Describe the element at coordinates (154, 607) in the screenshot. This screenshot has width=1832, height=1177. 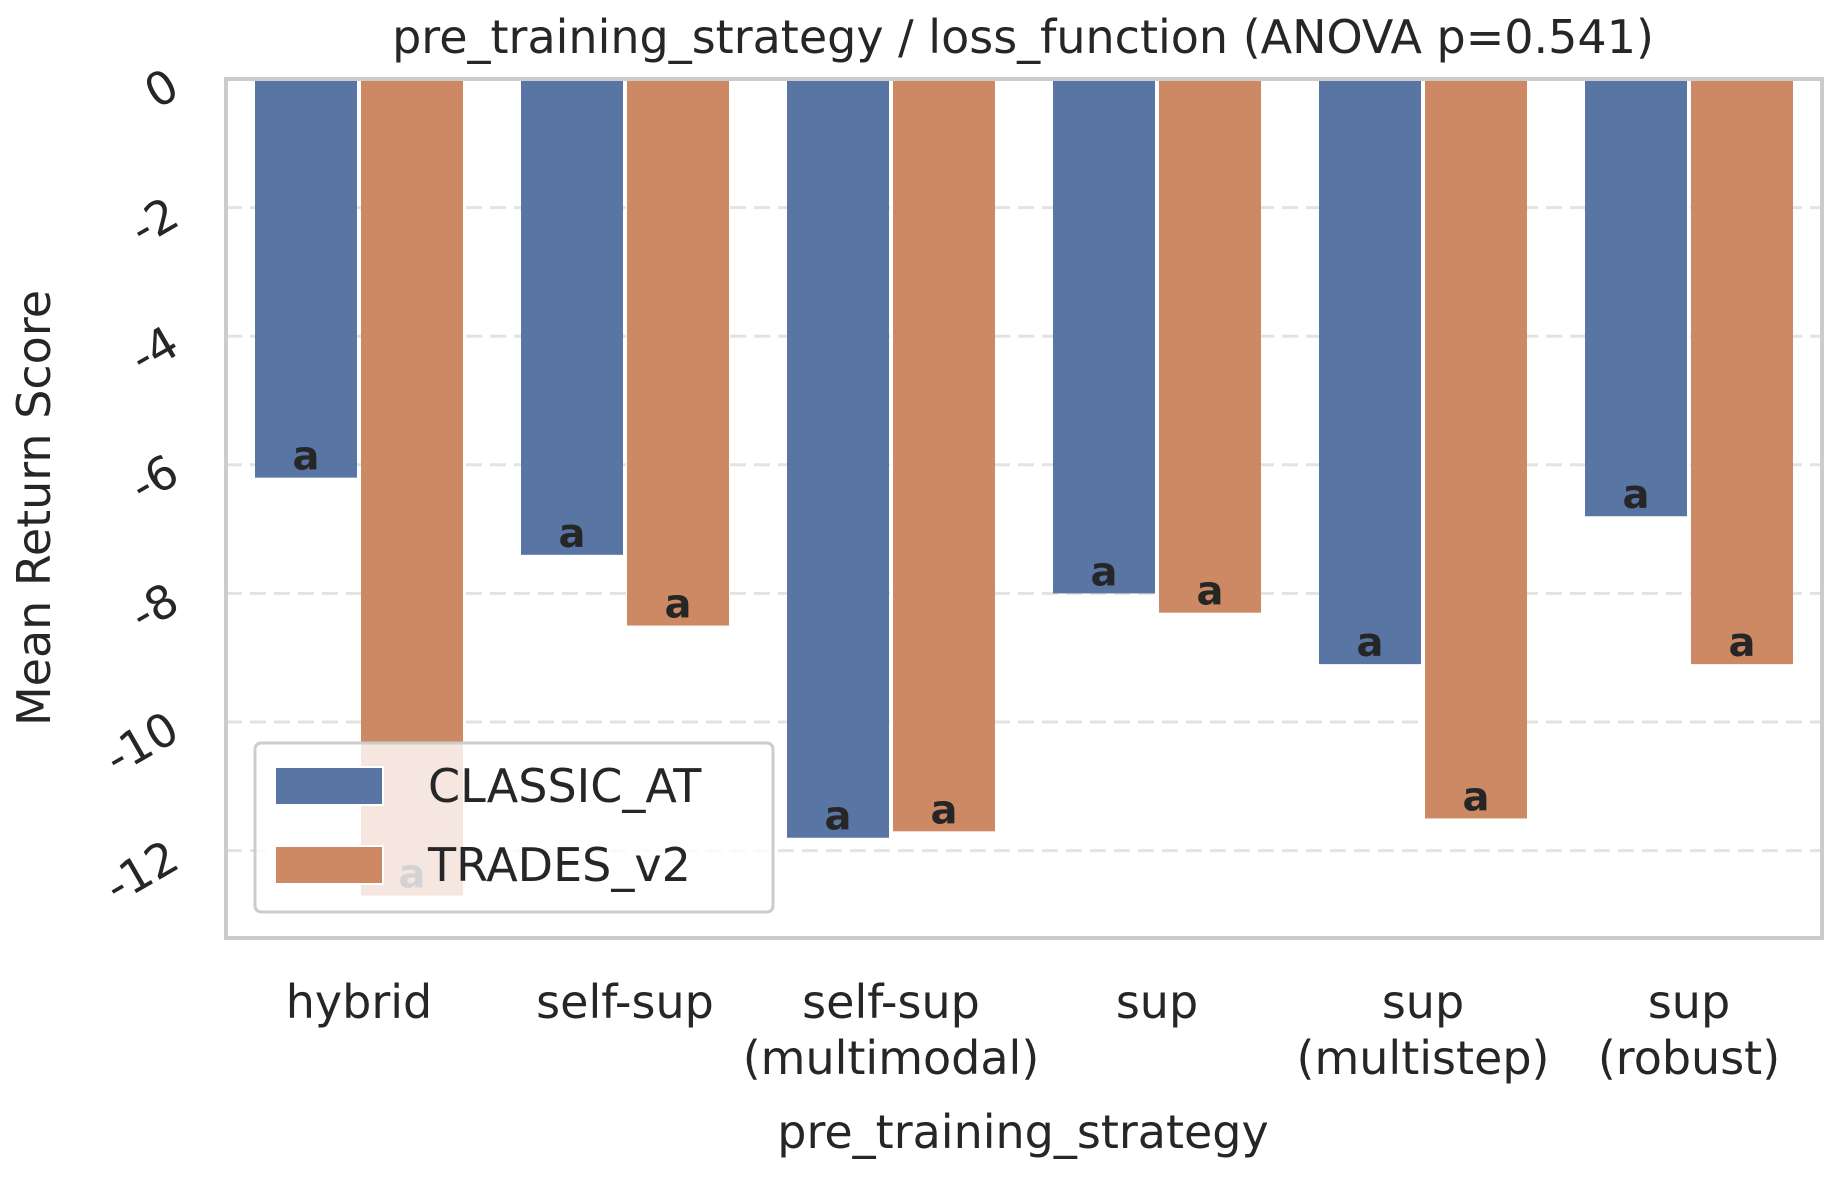
I see `y-tick-label: -8` at that location.